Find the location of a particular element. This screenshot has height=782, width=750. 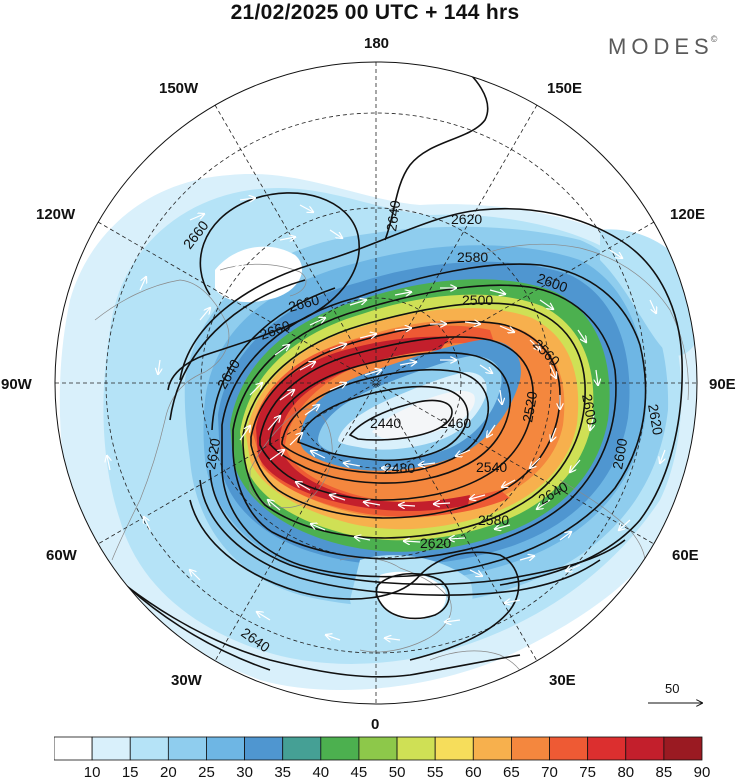

contour-label: 2500 is located at coordinates (477, 300).